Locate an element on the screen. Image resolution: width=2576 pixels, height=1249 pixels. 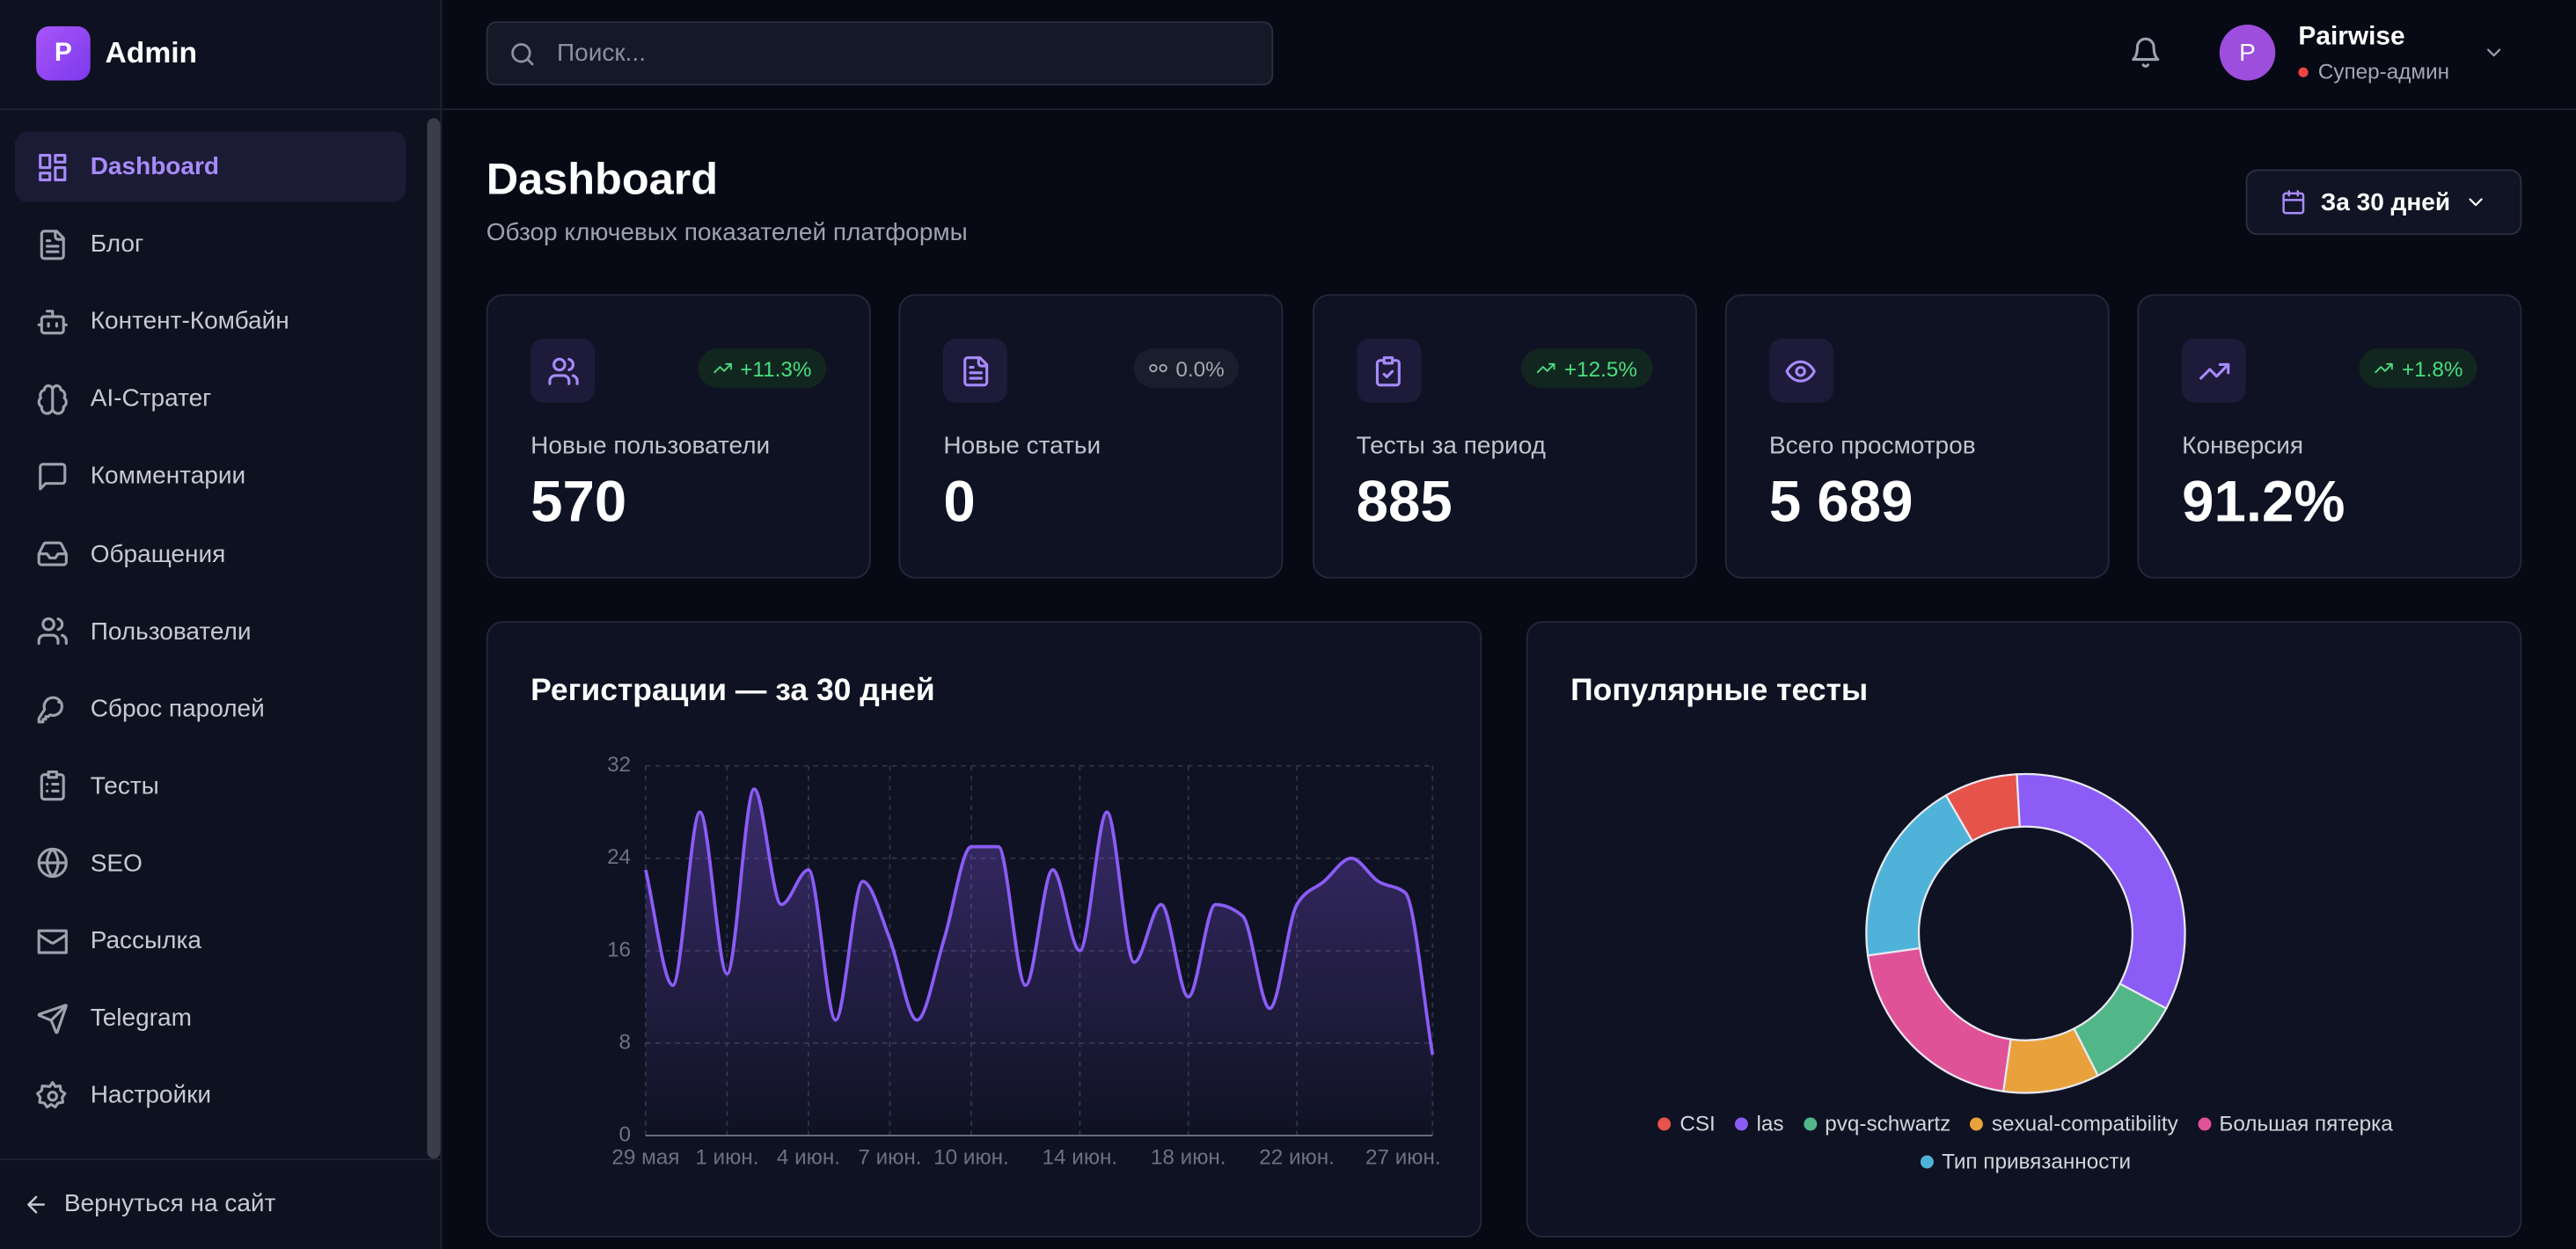
legend-label: pvq-schwartz is located at coordinates (1888, 1124).